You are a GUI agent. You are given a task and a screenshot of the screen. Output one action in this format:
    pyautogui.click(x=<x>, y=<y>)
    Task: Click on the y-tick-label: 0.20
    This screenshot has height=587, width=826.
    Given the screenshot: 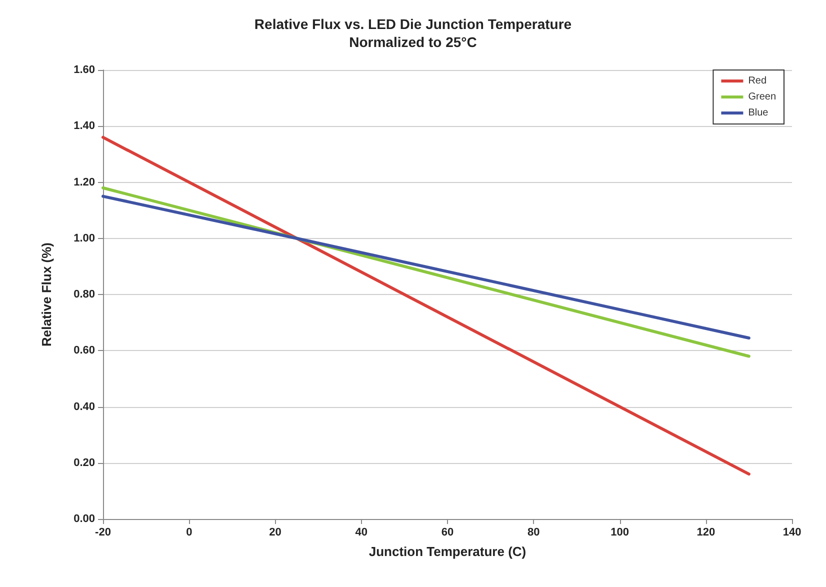 What is the action you would take?
    pyautogui.click(x=84, y=462)
    